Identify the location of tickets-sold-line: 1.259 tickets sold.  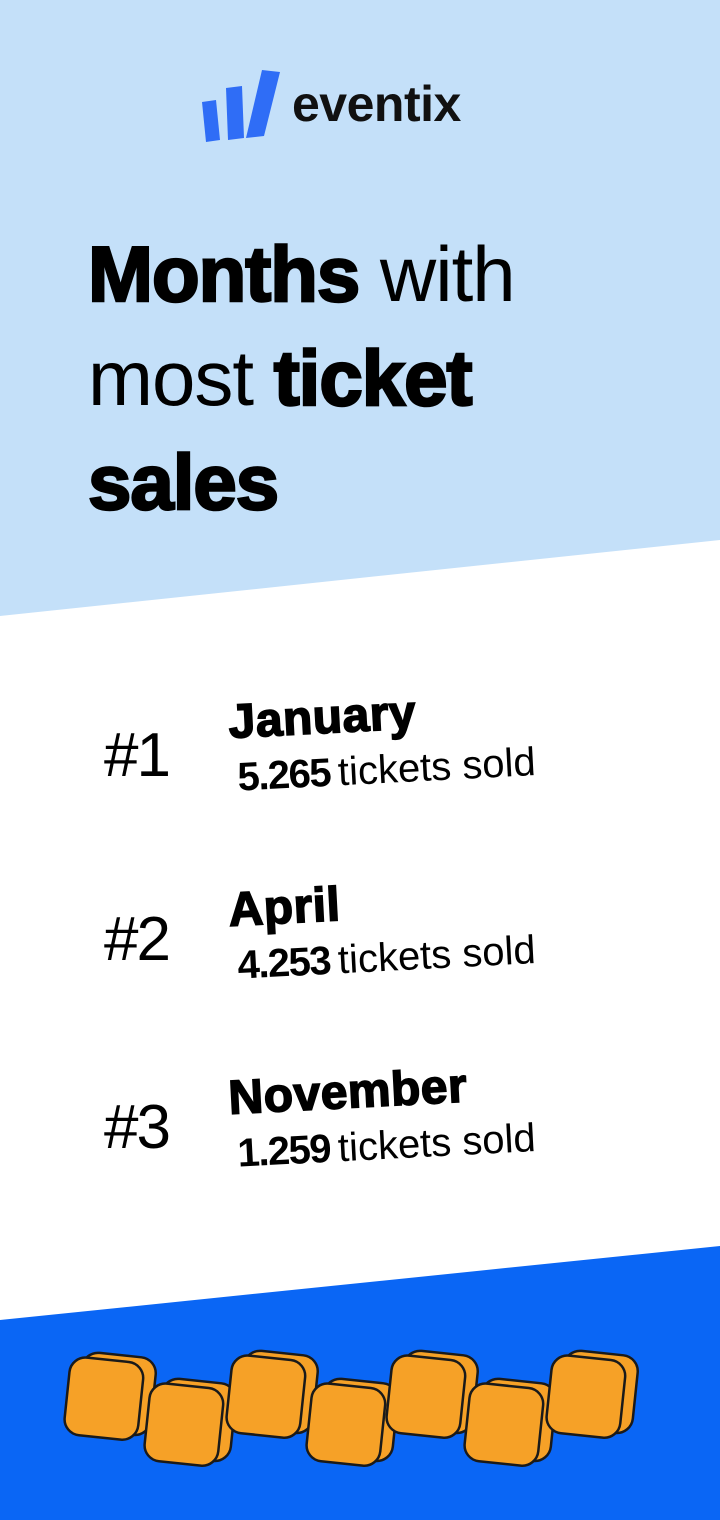
(386, 1146).